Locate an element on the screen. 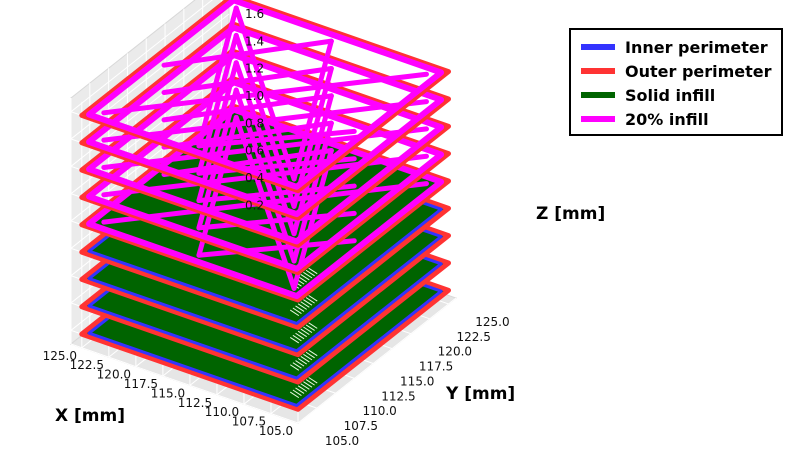 Image resolution: width=800 pixels, height=455 pixels. legend-label-solid: Solid infill is located at coordinates (670, 95).